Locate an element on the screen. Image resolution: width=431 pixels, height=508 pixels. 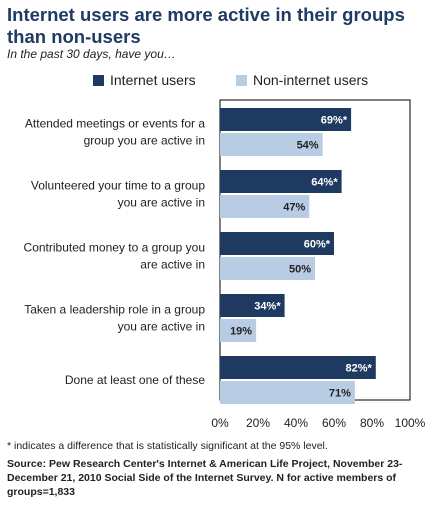
category-label: Attended meetings or events for a is located at coordinates (115, 124).